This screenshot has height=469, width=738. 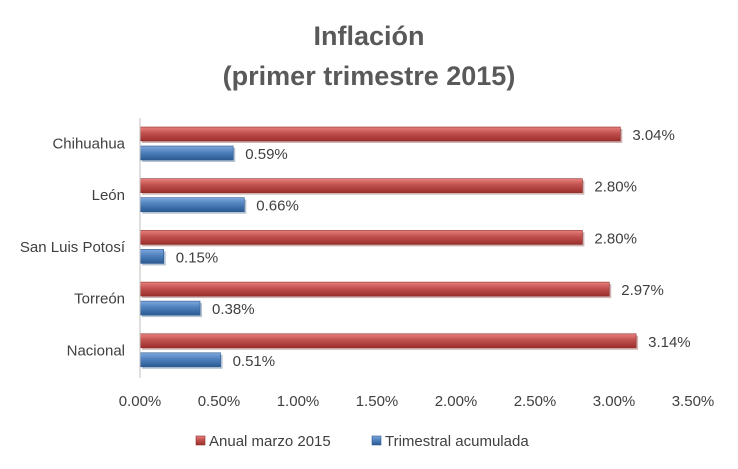 I want to click on x-tick-label: 3.50%, so click(x=693, y=401).